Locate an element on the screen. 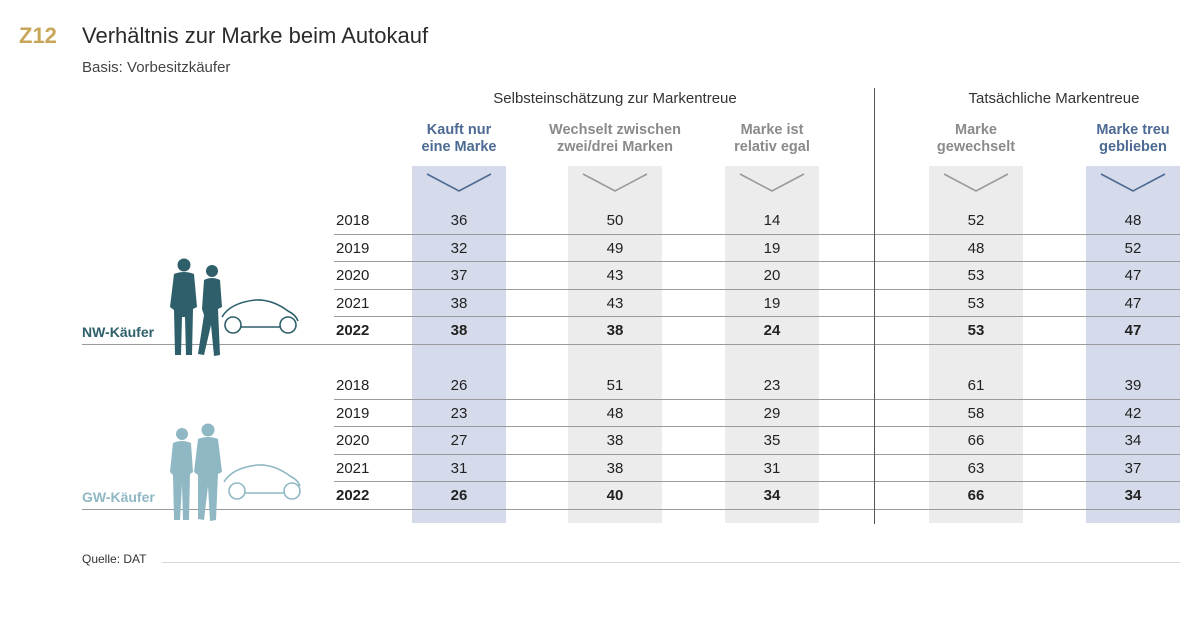  column-header: Marke ist relativ egal is located at coordinates (772, 138).